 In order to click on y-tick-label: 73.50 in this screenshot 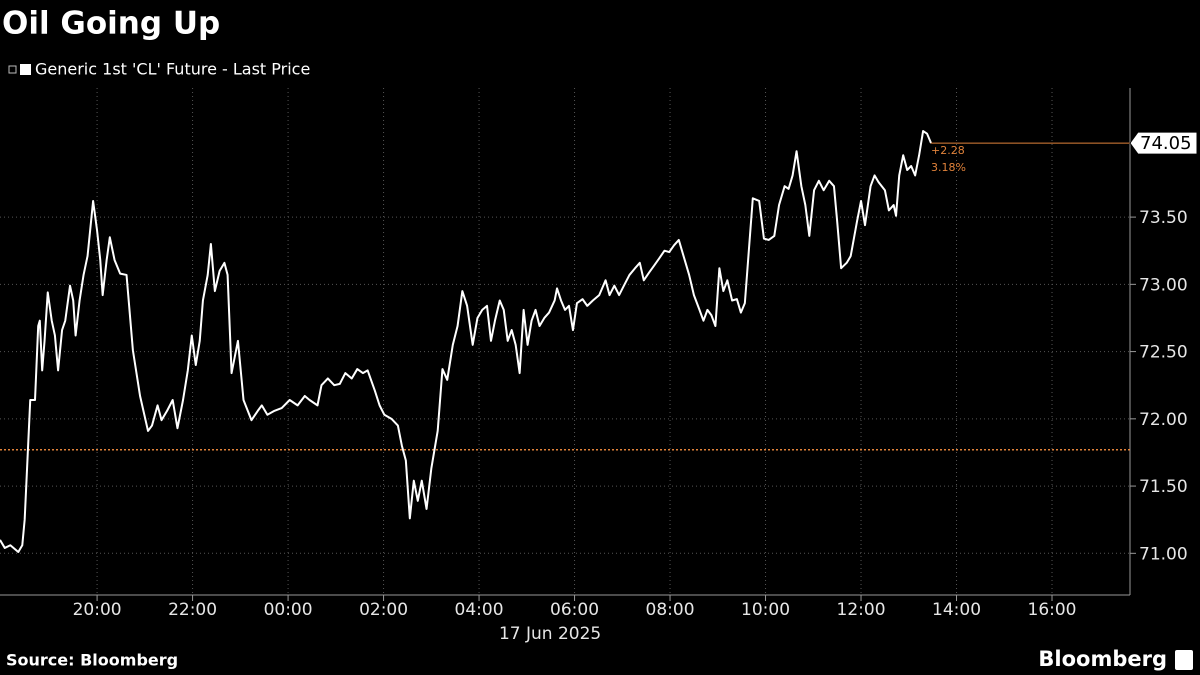, I will do `click(1163, 218)`.